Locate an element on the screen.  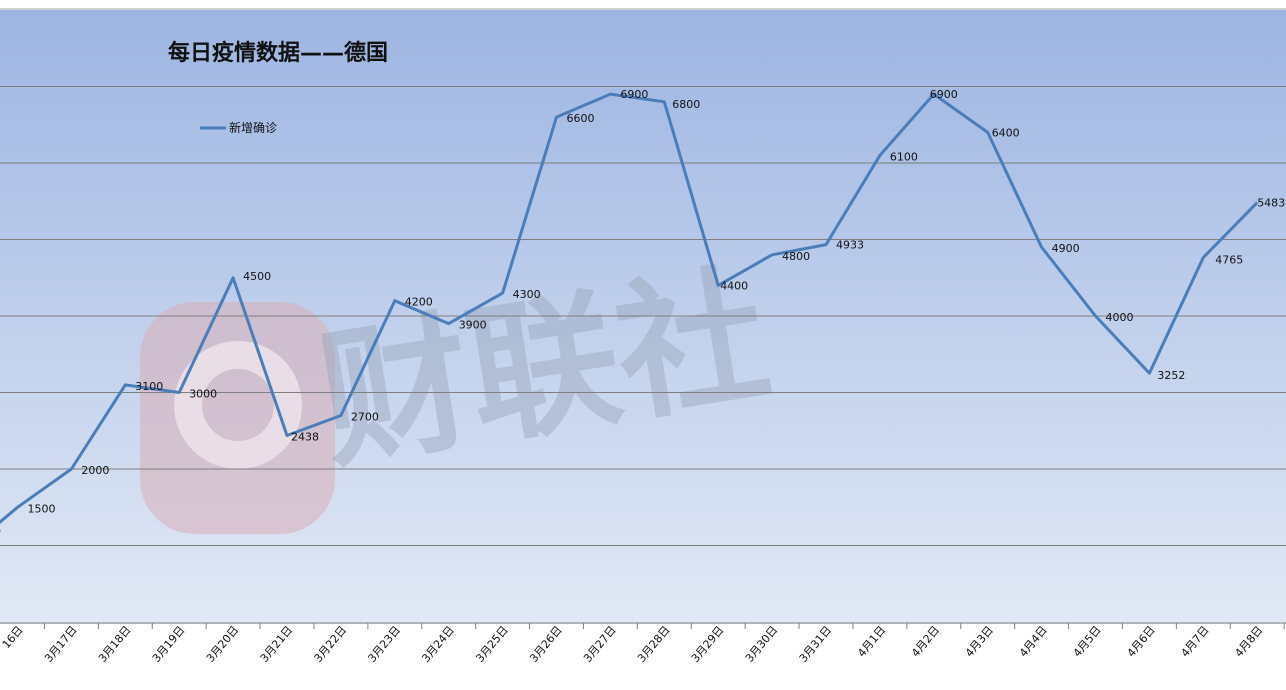
x-tick-label: 4月5日 is located at coordinates (1087, 642).